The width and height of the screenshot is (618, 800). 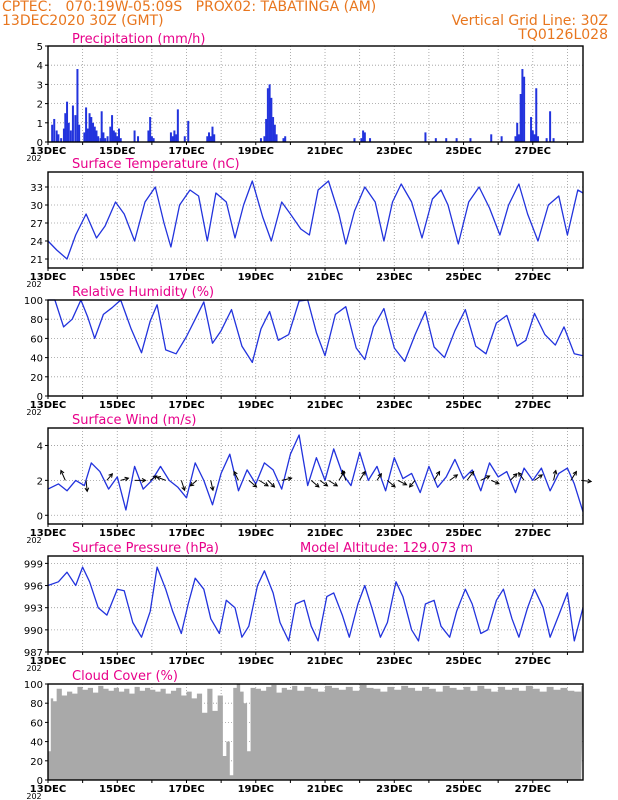 I want to click on temp-xtick-label: 25DEC, so click(x=463, y=277).